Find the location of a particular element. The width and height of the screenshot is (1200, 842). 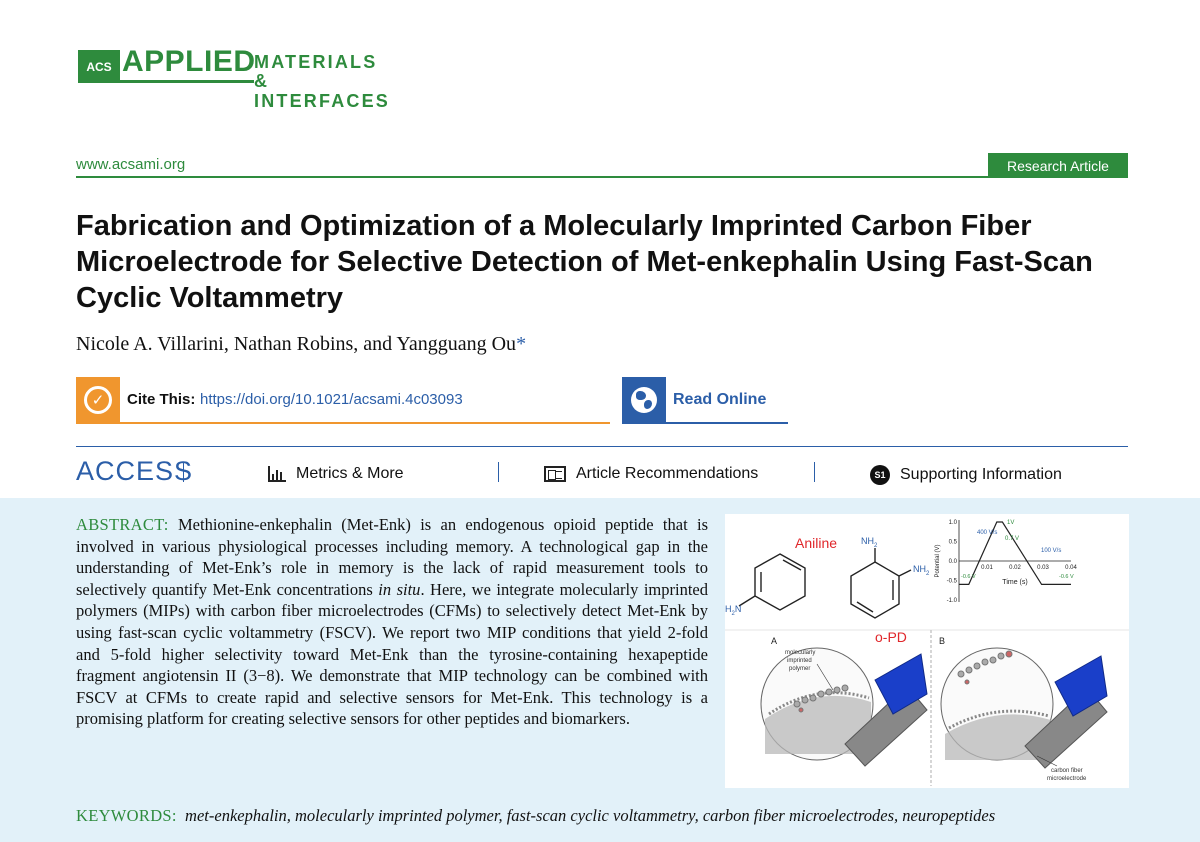

access-label: ACCESS is located at coordinates (135, 471).